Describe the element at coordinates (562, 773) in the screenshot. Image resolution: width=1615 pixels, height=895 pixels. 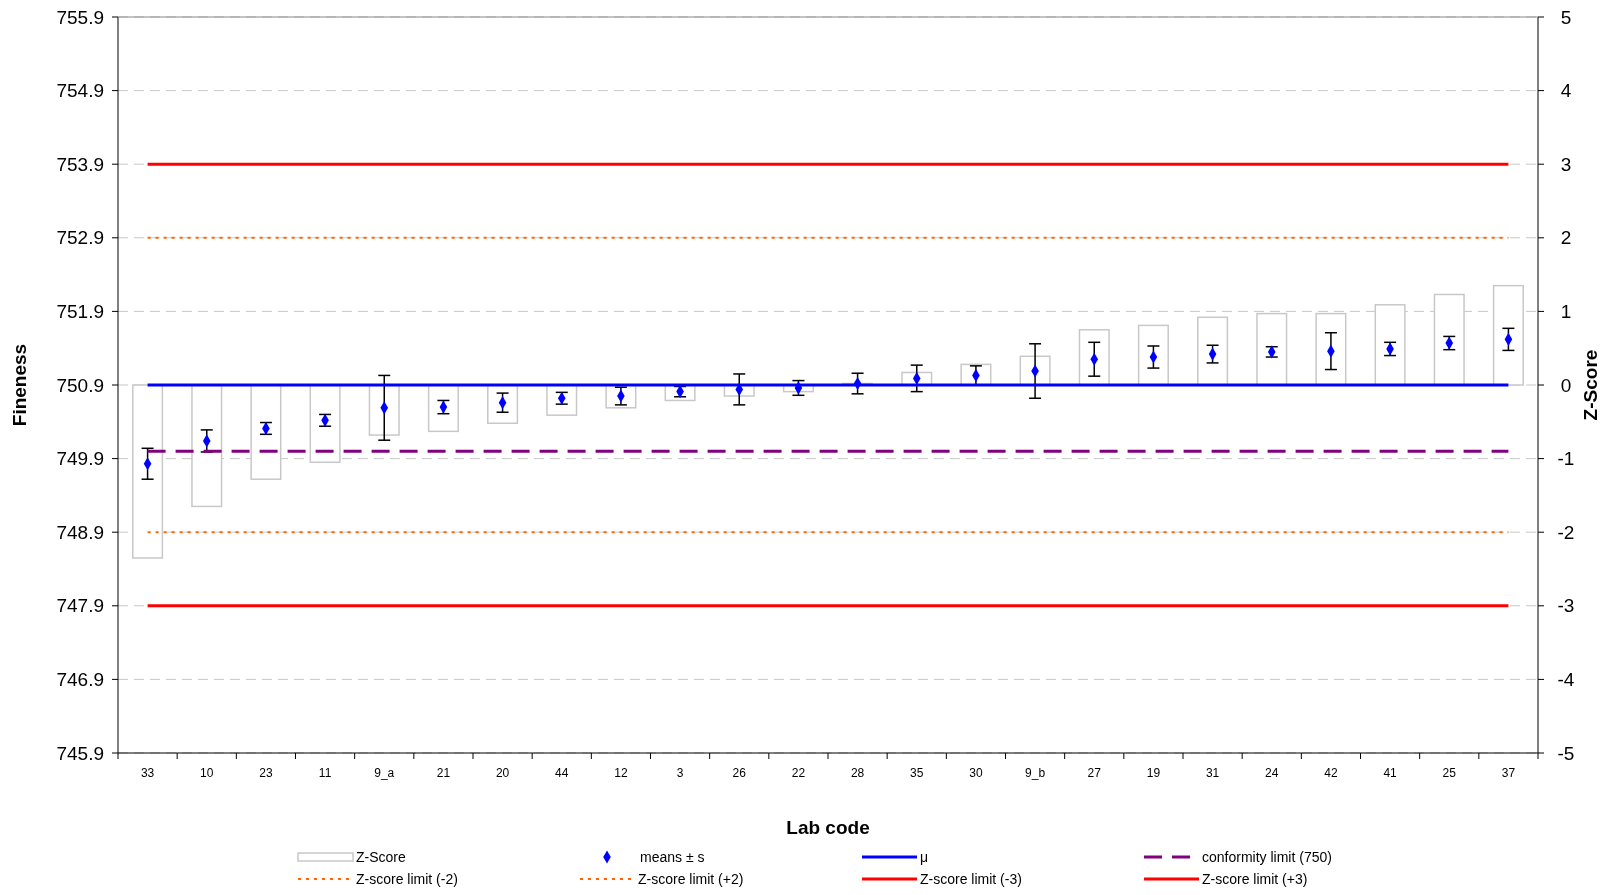
I see `x-tick-label: 44` at that location.